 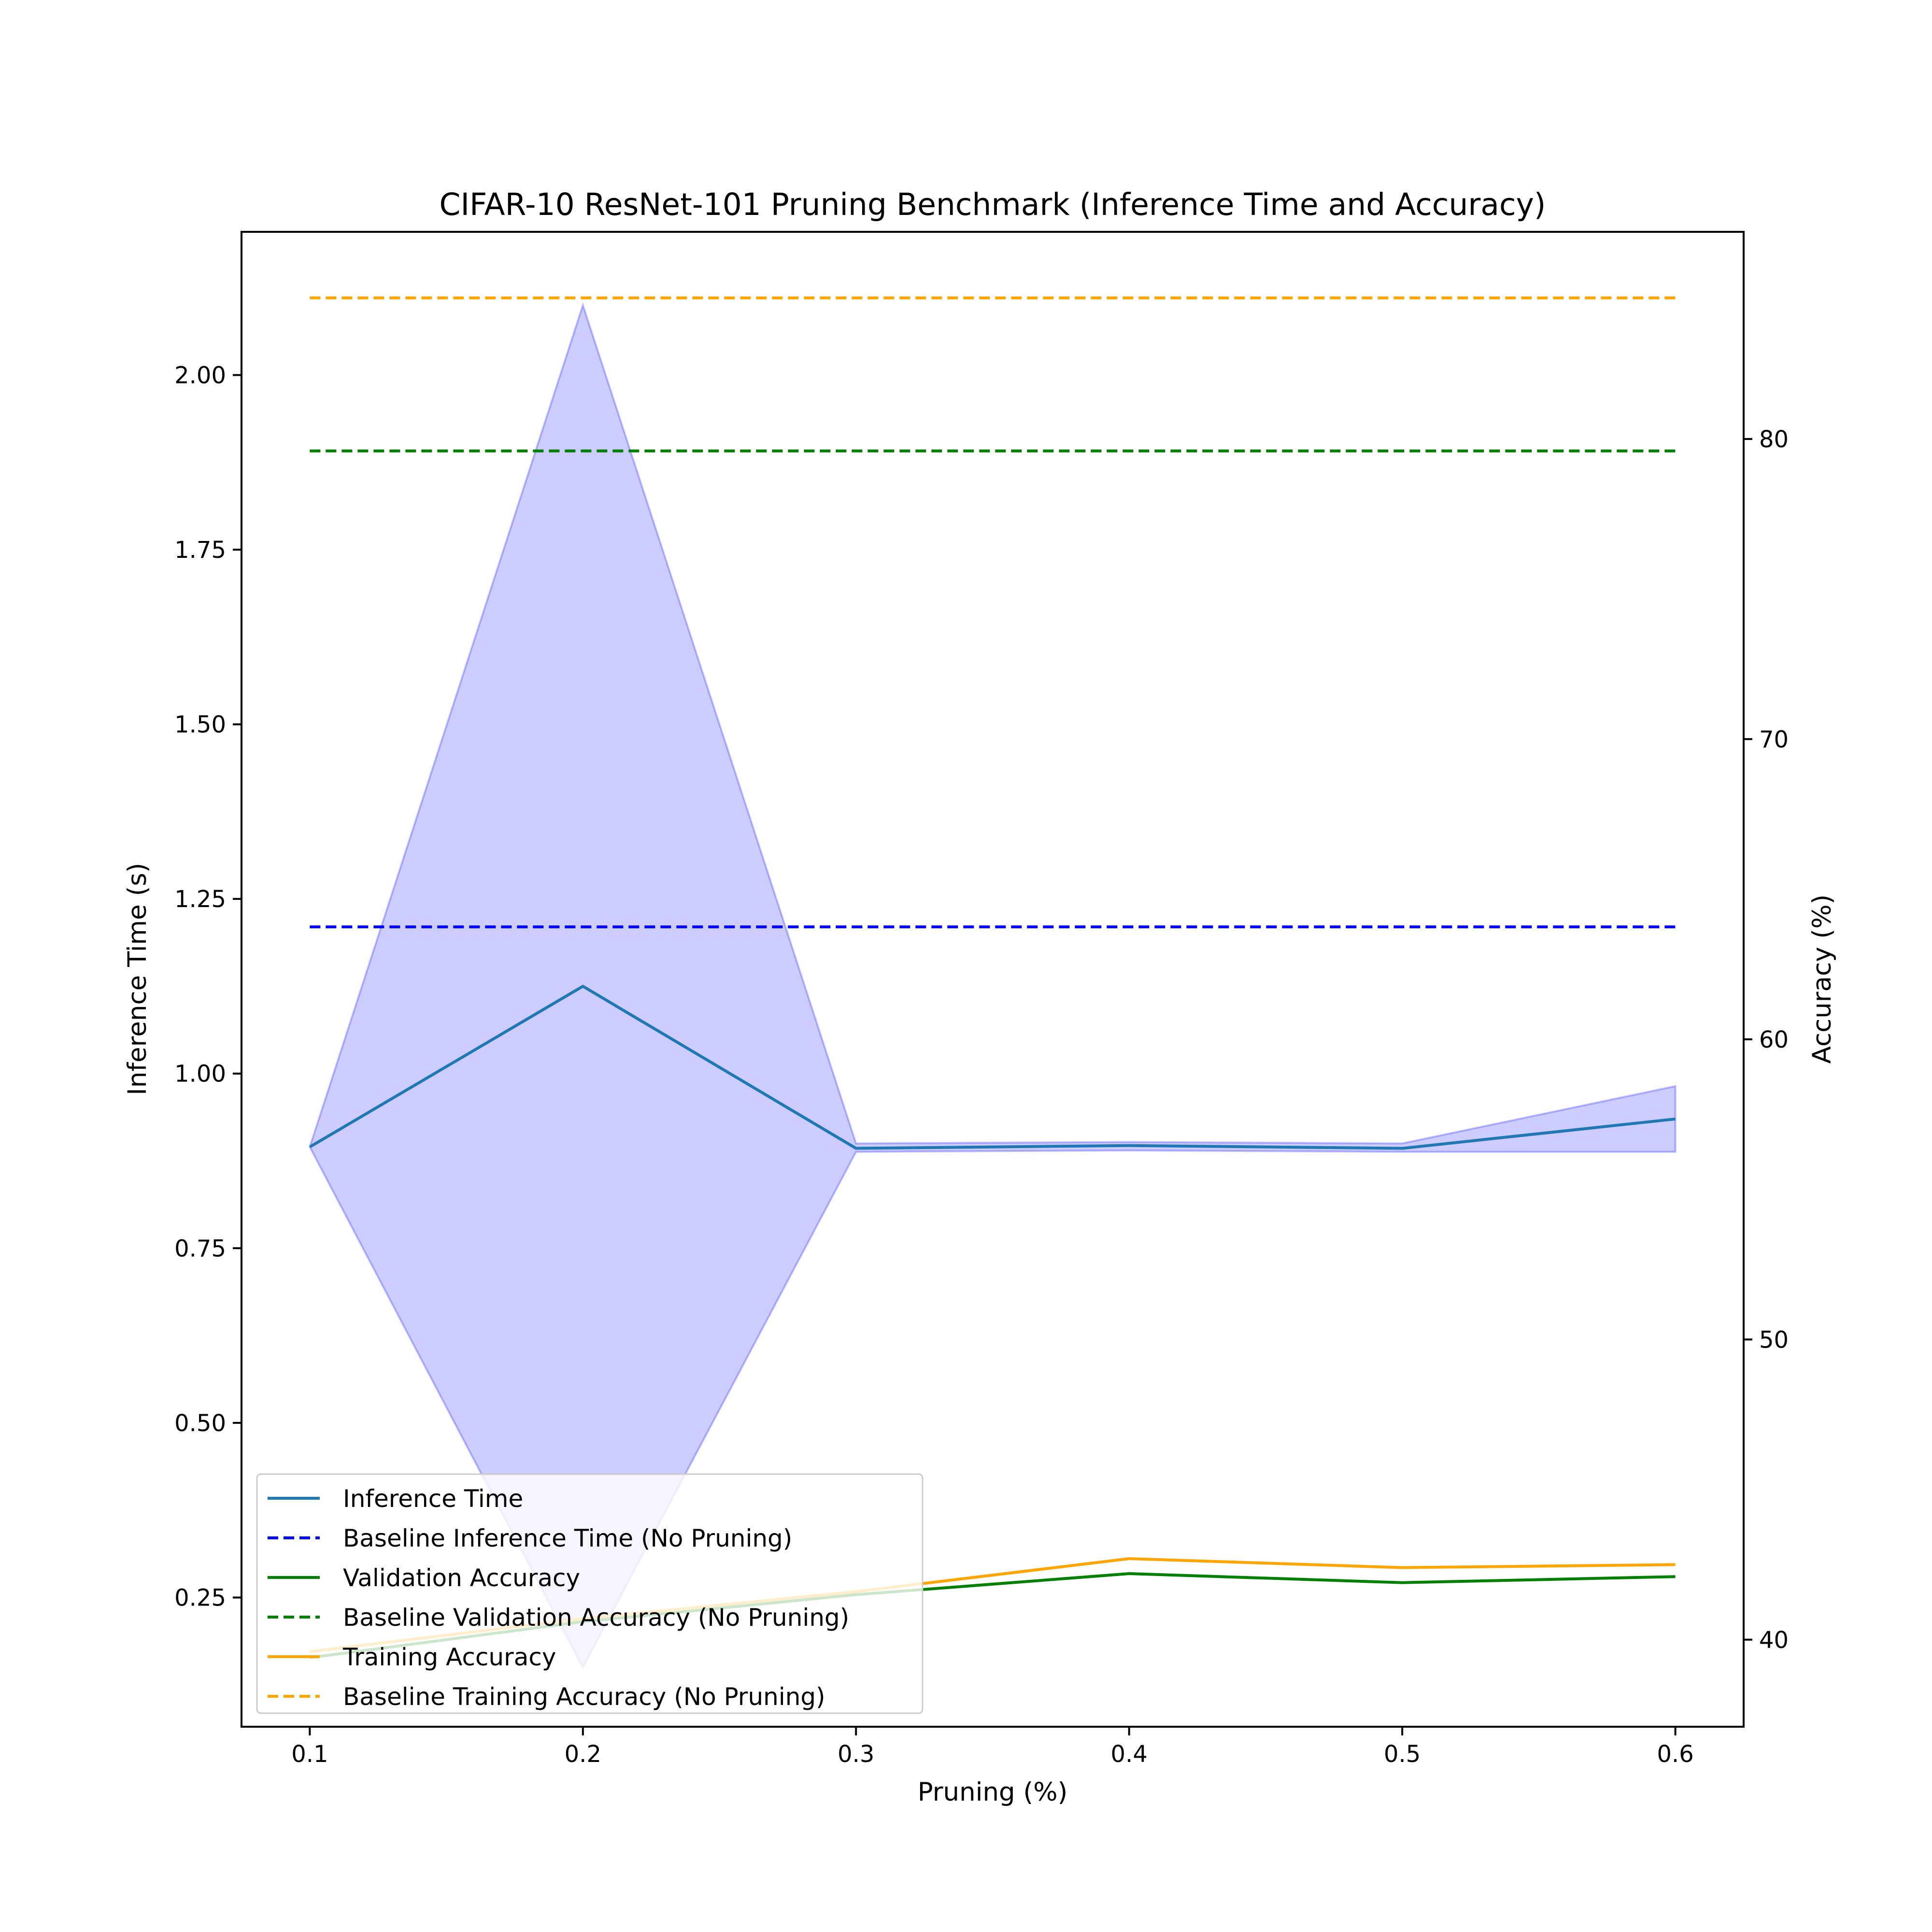 What do you see at coordinates (1675, 1754) in the screenshot?
I see `x-tick-label: 0.6` at bounding box center [1675, 1754].